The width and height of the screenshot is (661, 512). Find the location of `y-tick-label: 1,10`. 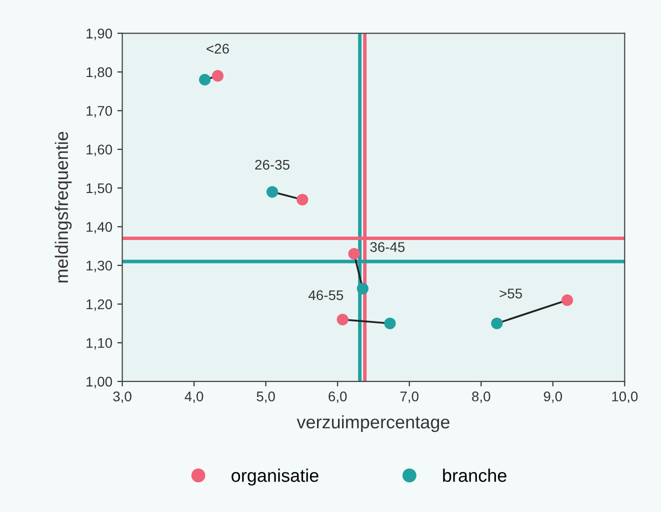

y-tick-label: 1,10 is located at coordinates (99, 344).